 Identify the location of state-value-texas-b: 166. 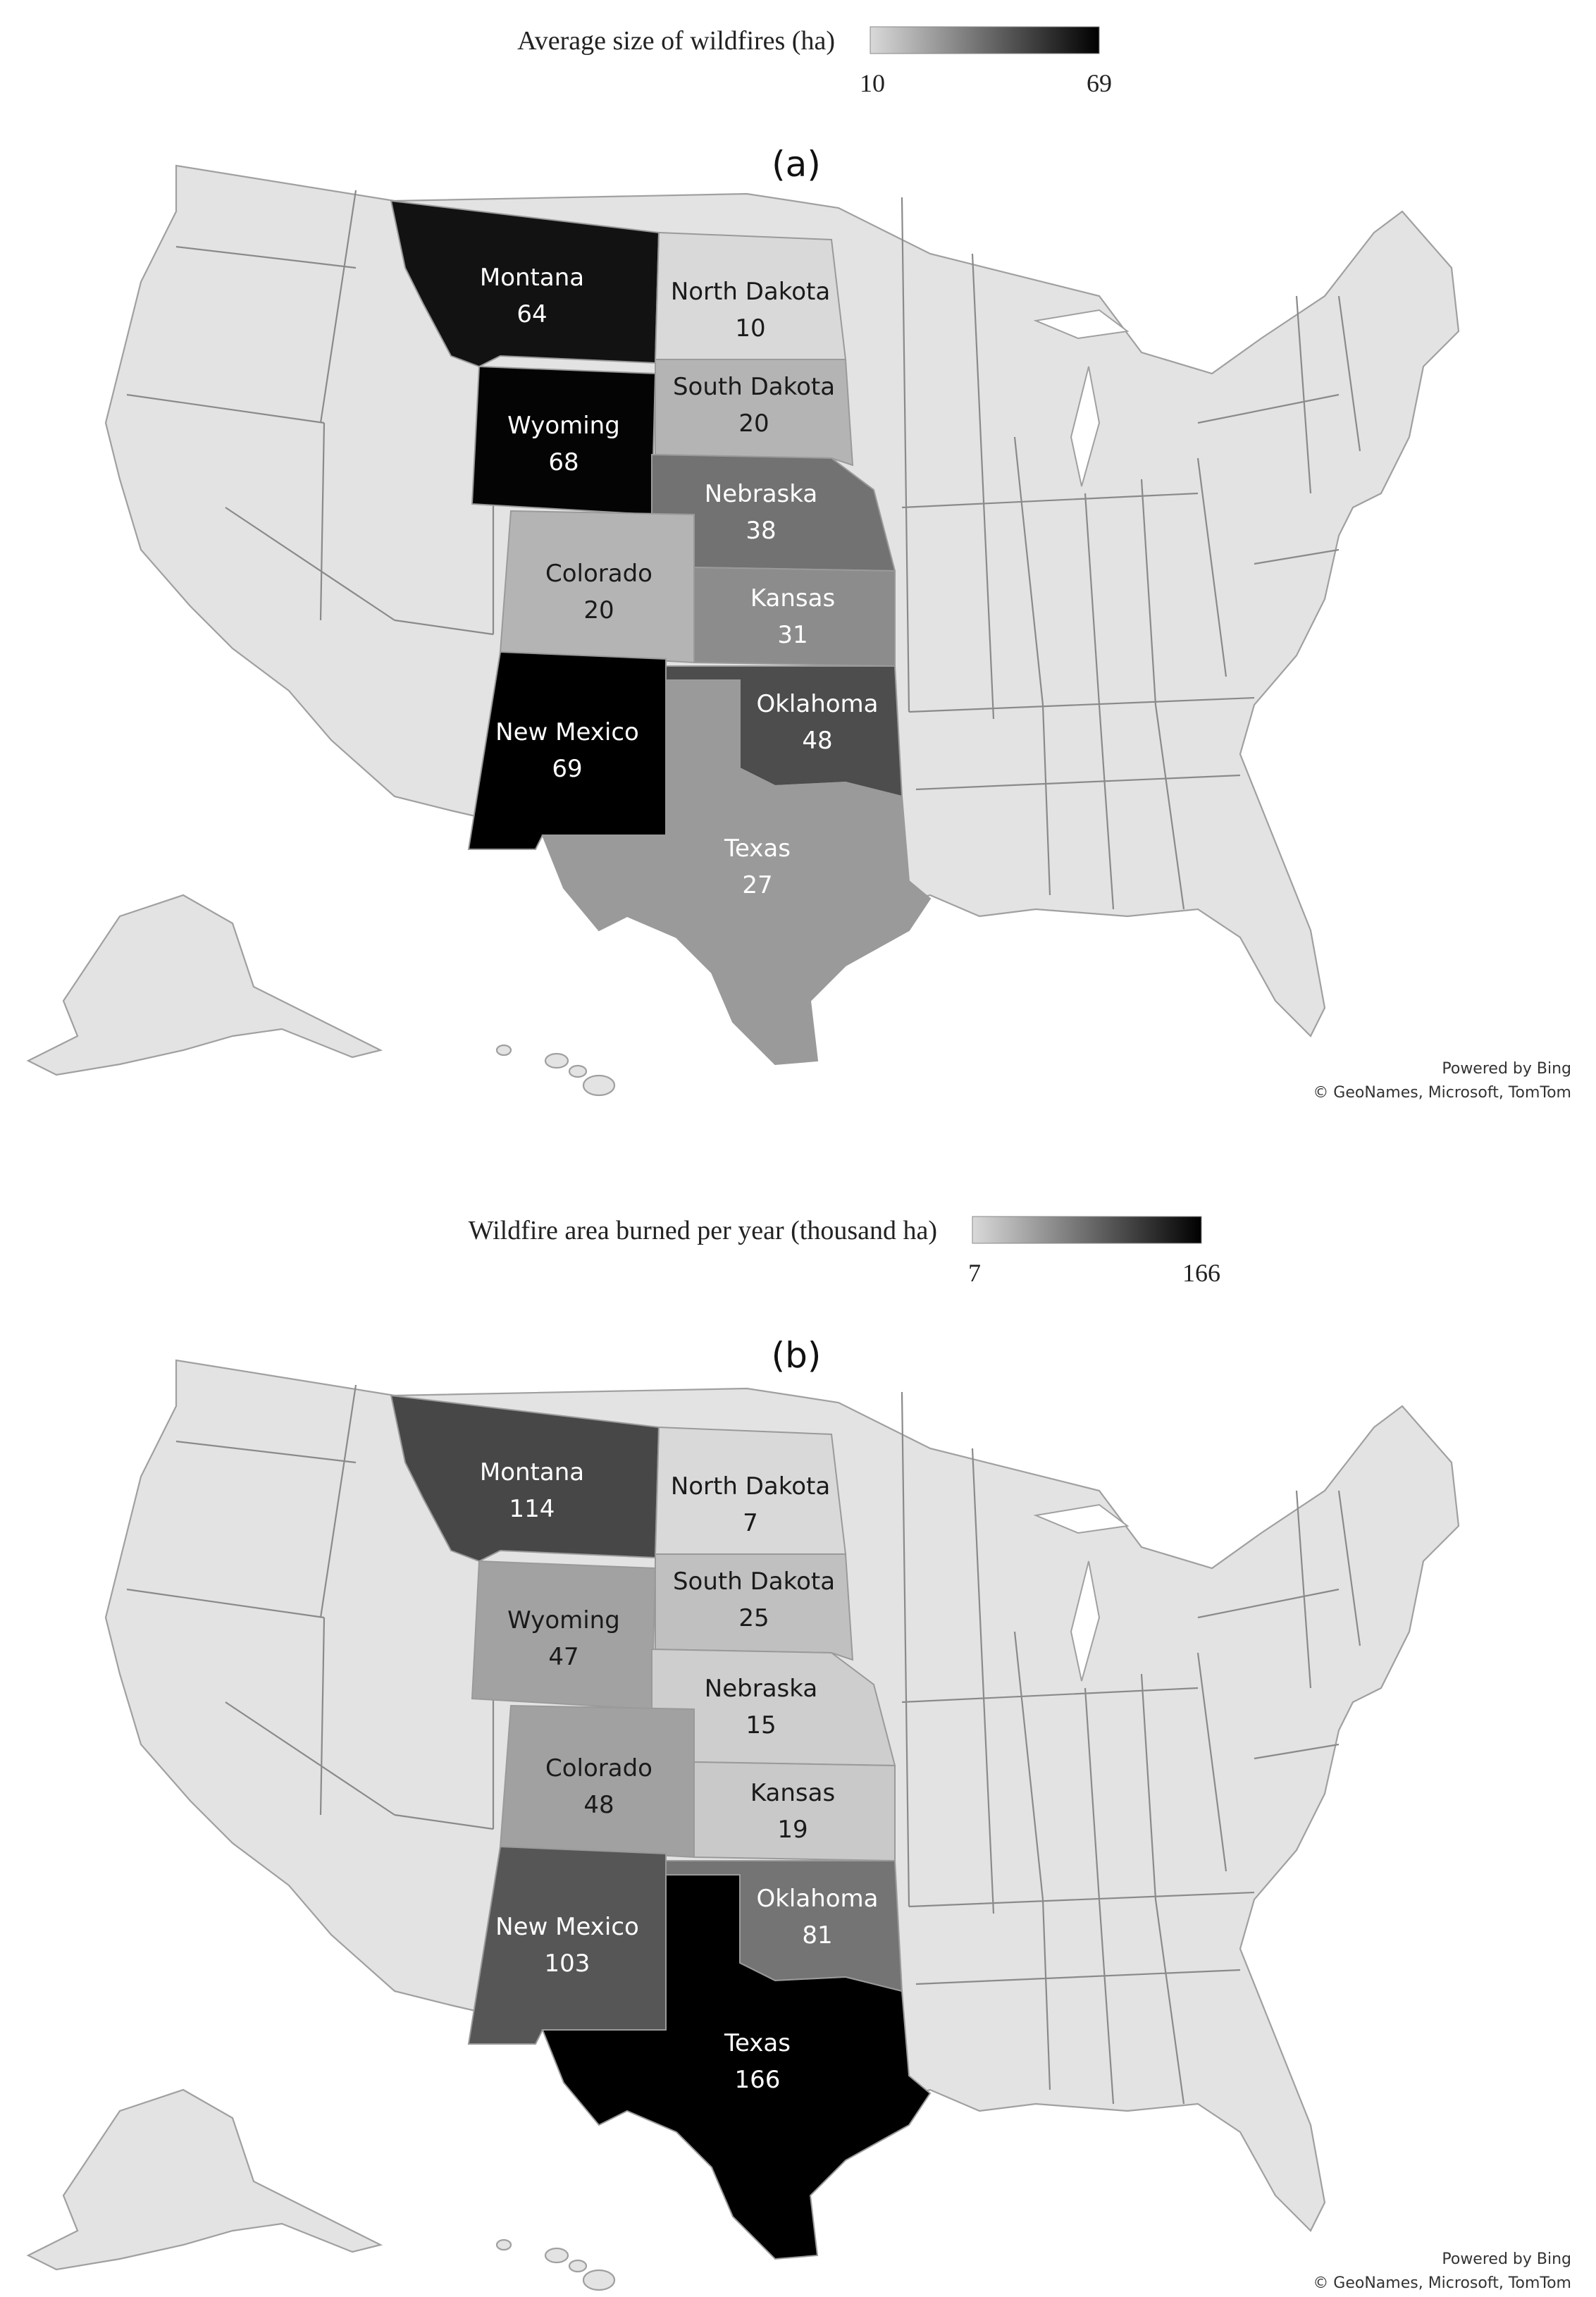
(758, 2080).